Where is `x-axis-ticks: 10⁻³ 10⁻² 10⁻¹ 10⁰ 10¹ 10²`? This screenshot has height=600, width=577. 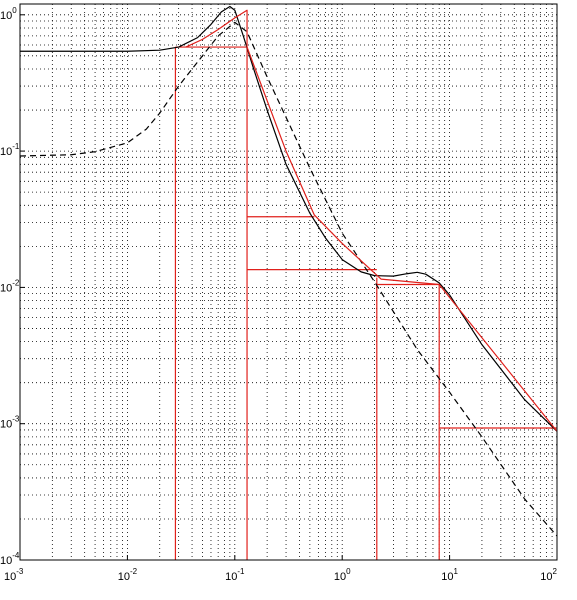 x-axis-ticks: 10⁻³ 10⁻² 10⁻¹ 10⁰ 10¹ 10² is located at coordinates (281, 569).